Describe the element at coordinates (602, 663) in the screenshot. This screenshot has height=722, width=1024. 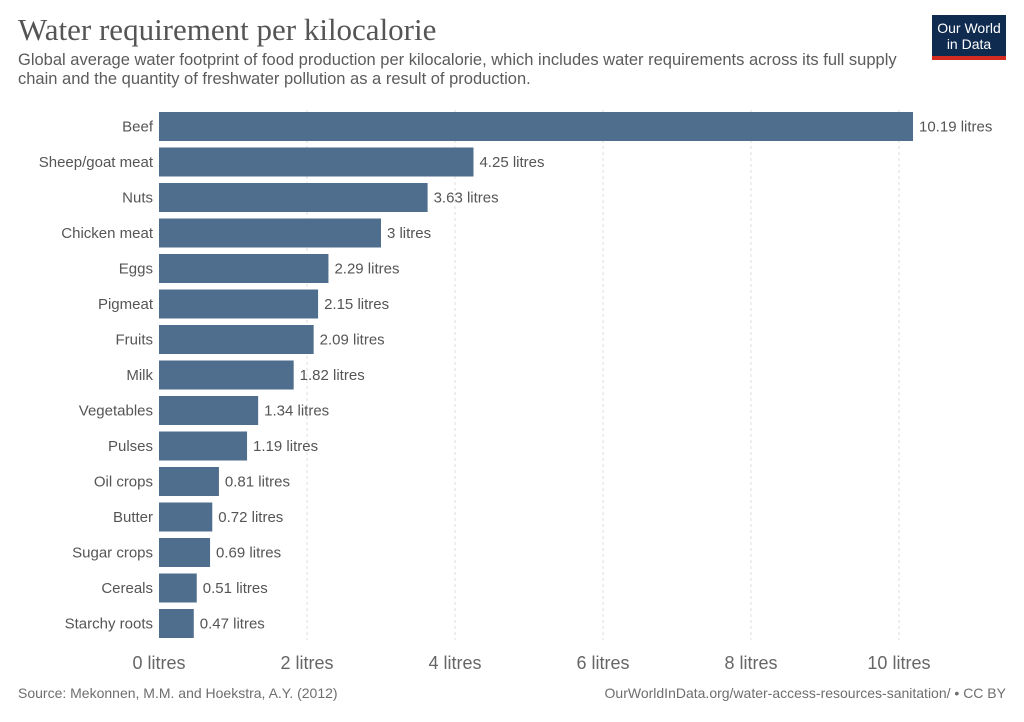
I see `x-tick-label: 6 litres` at that location.